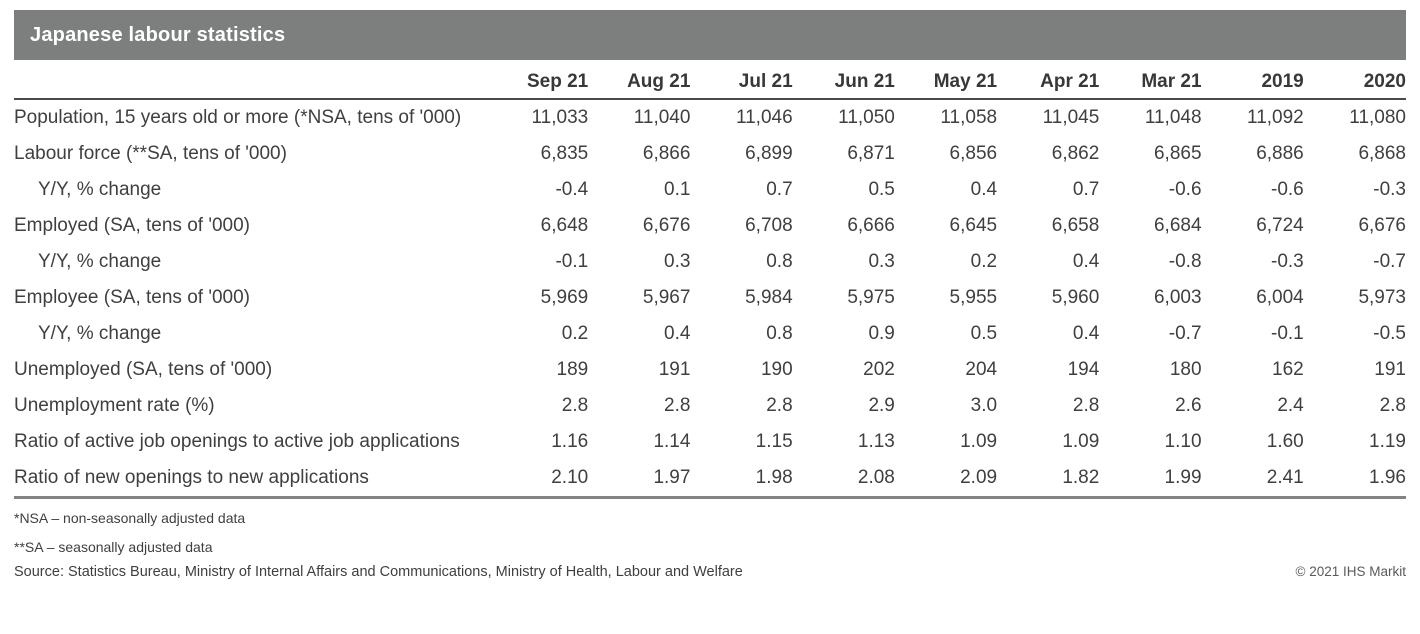  What do you see at coordinates (1377, 117) in the screenshot?
I see `table-cell: 11,080` at bounding box center [1377, 117].